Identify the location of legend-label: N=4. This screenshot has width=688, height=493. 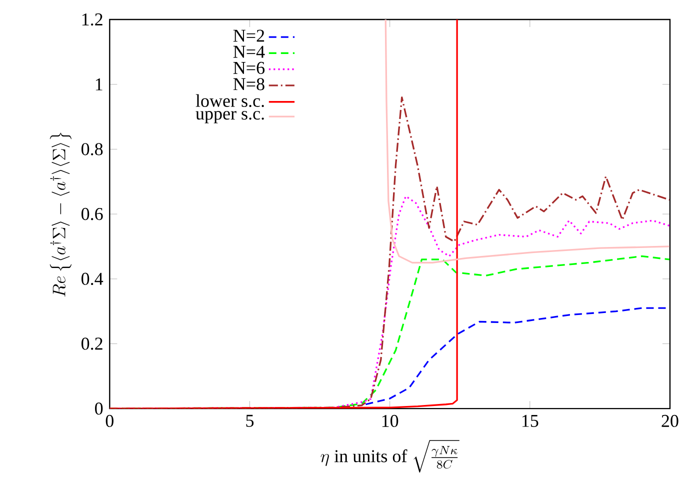
(249, 52).